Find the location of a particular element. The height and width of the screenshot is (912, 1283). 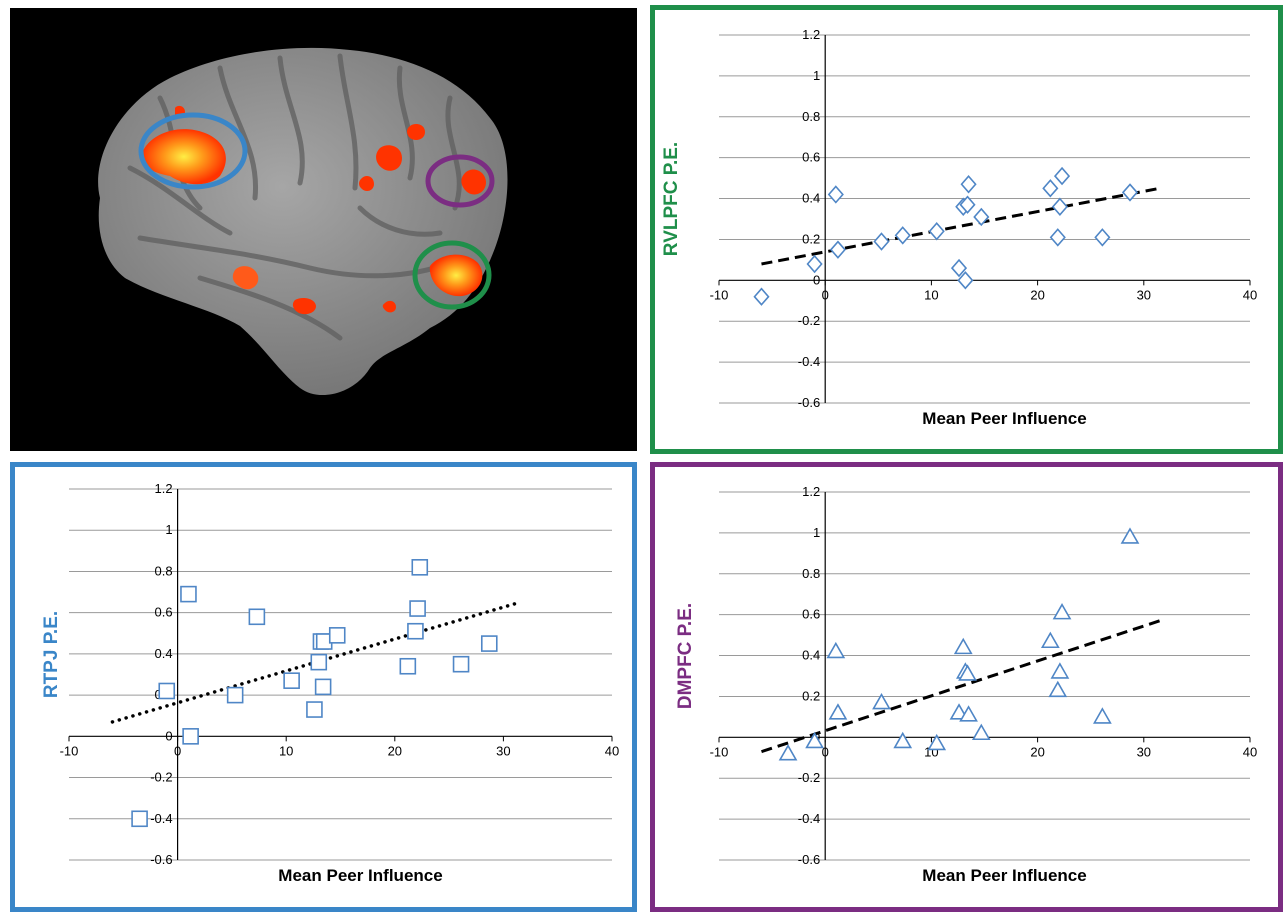

y-axis-title: RVLPFC P.E. is located at coordinates (671, 199).